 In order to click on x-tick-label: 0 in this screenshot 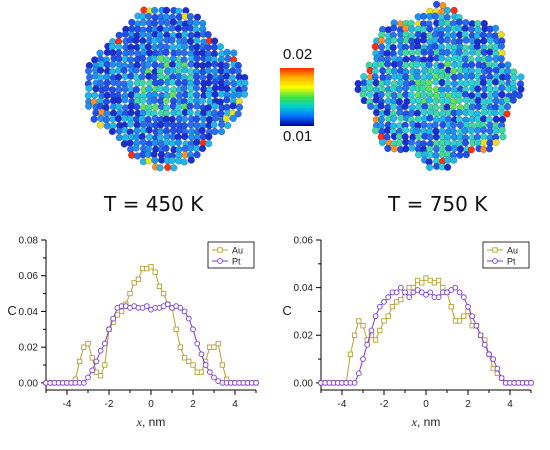, I will do `click(426, 404)`.